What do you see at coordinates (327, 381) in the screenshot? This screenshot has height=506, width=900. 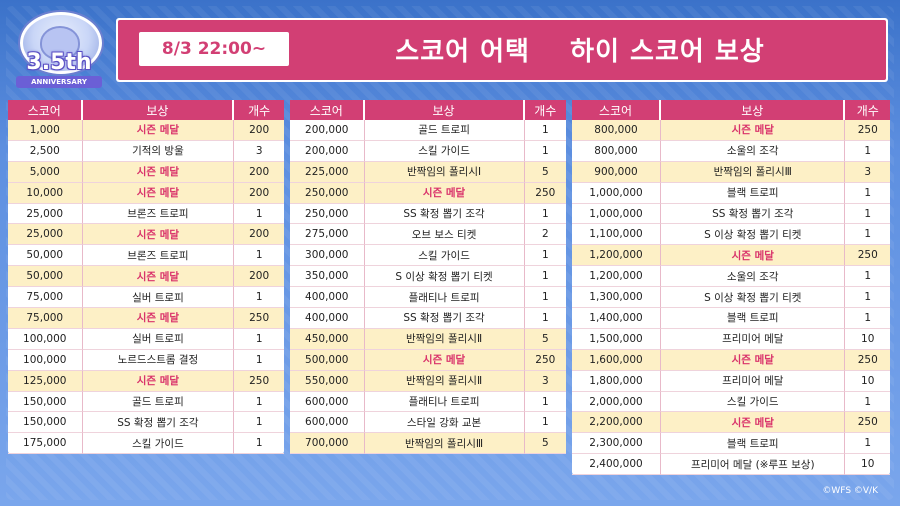 I see `score-cell: 550,000` at bounding box center [327, 381].